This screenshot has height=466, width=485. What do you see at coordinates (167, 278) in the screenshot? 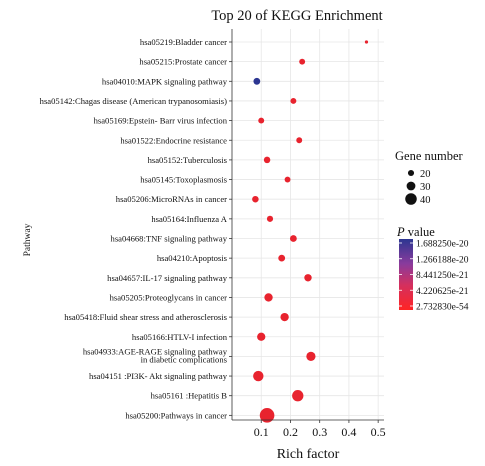
I see `y-tick-label: hsa04657:IL-17 signaling pathway` at bounding box center [167, 278].